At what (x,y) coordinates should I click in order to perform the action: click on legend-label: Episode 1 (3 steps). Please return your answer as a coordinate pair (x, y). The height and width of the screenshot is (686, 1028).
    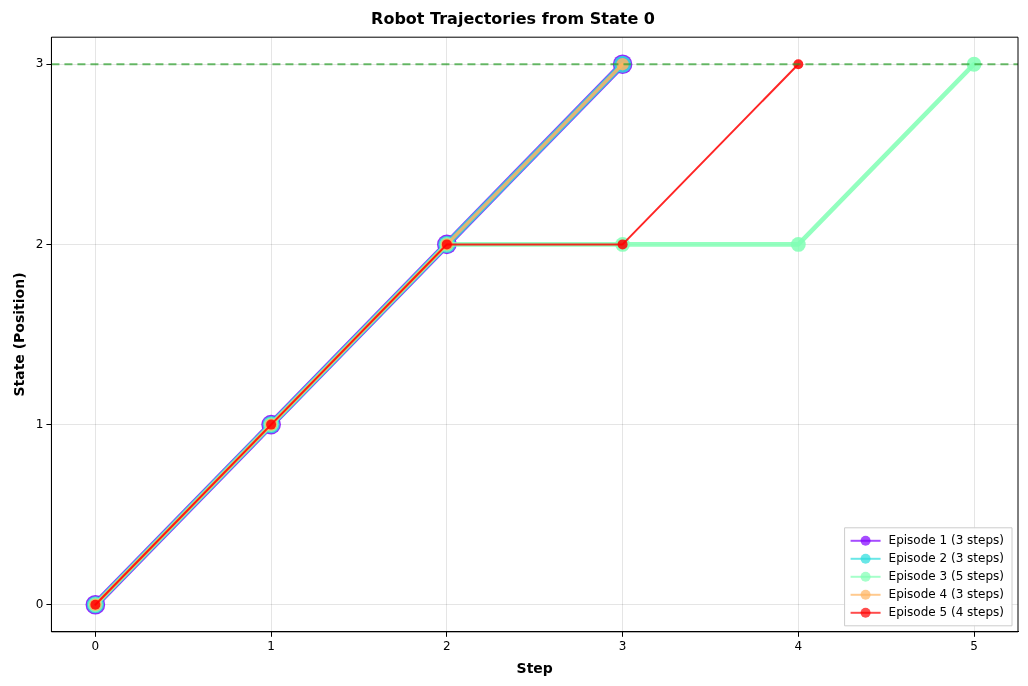
    Looking at the image, I should click on (946, 539).